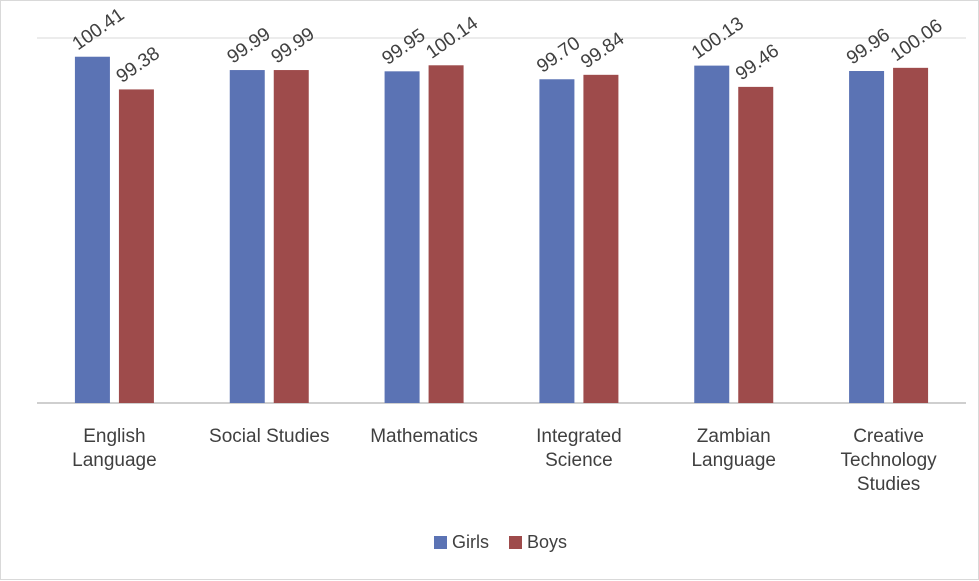 This screenshot has width=979, height=581. Describe the element at coordinates (293, 46) in the screenshot. I see `data-label-boys-1: 99.99` at that location.